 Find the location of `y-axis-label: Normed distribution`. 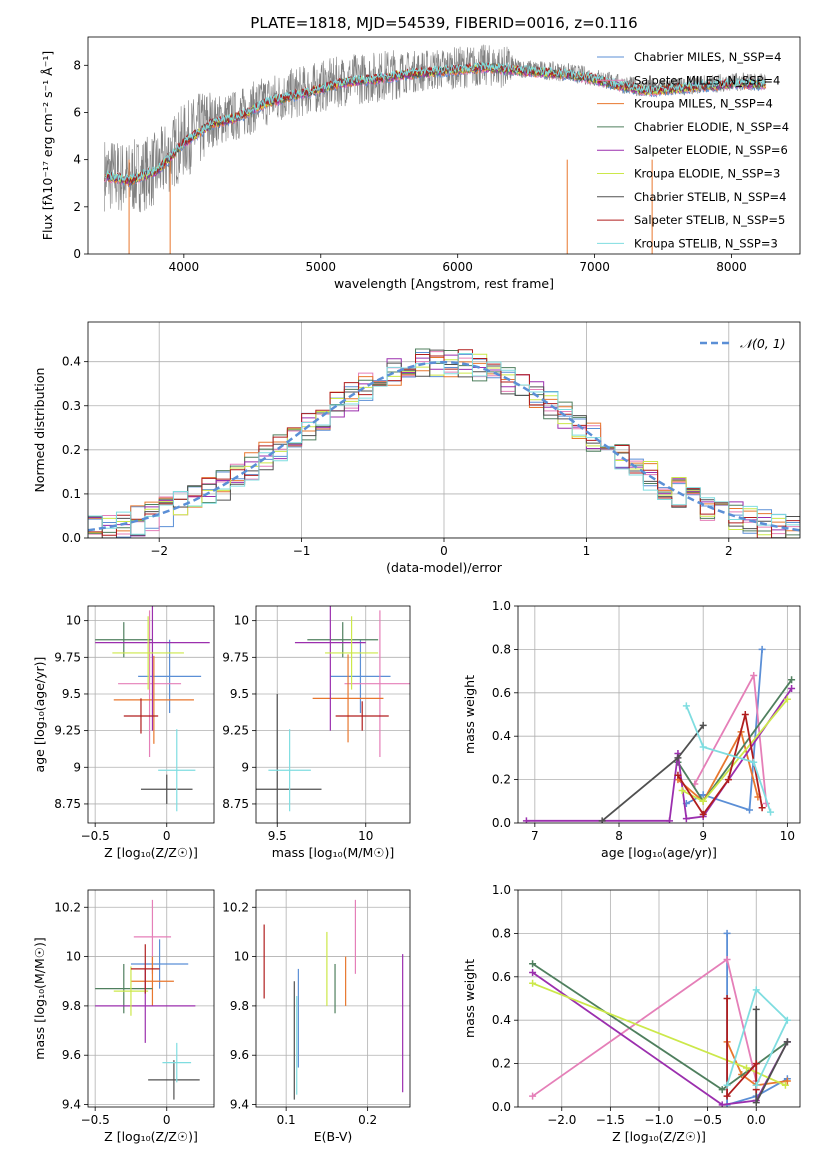

y-axis-label: Normed distribution is located at coordinates (39, 430).